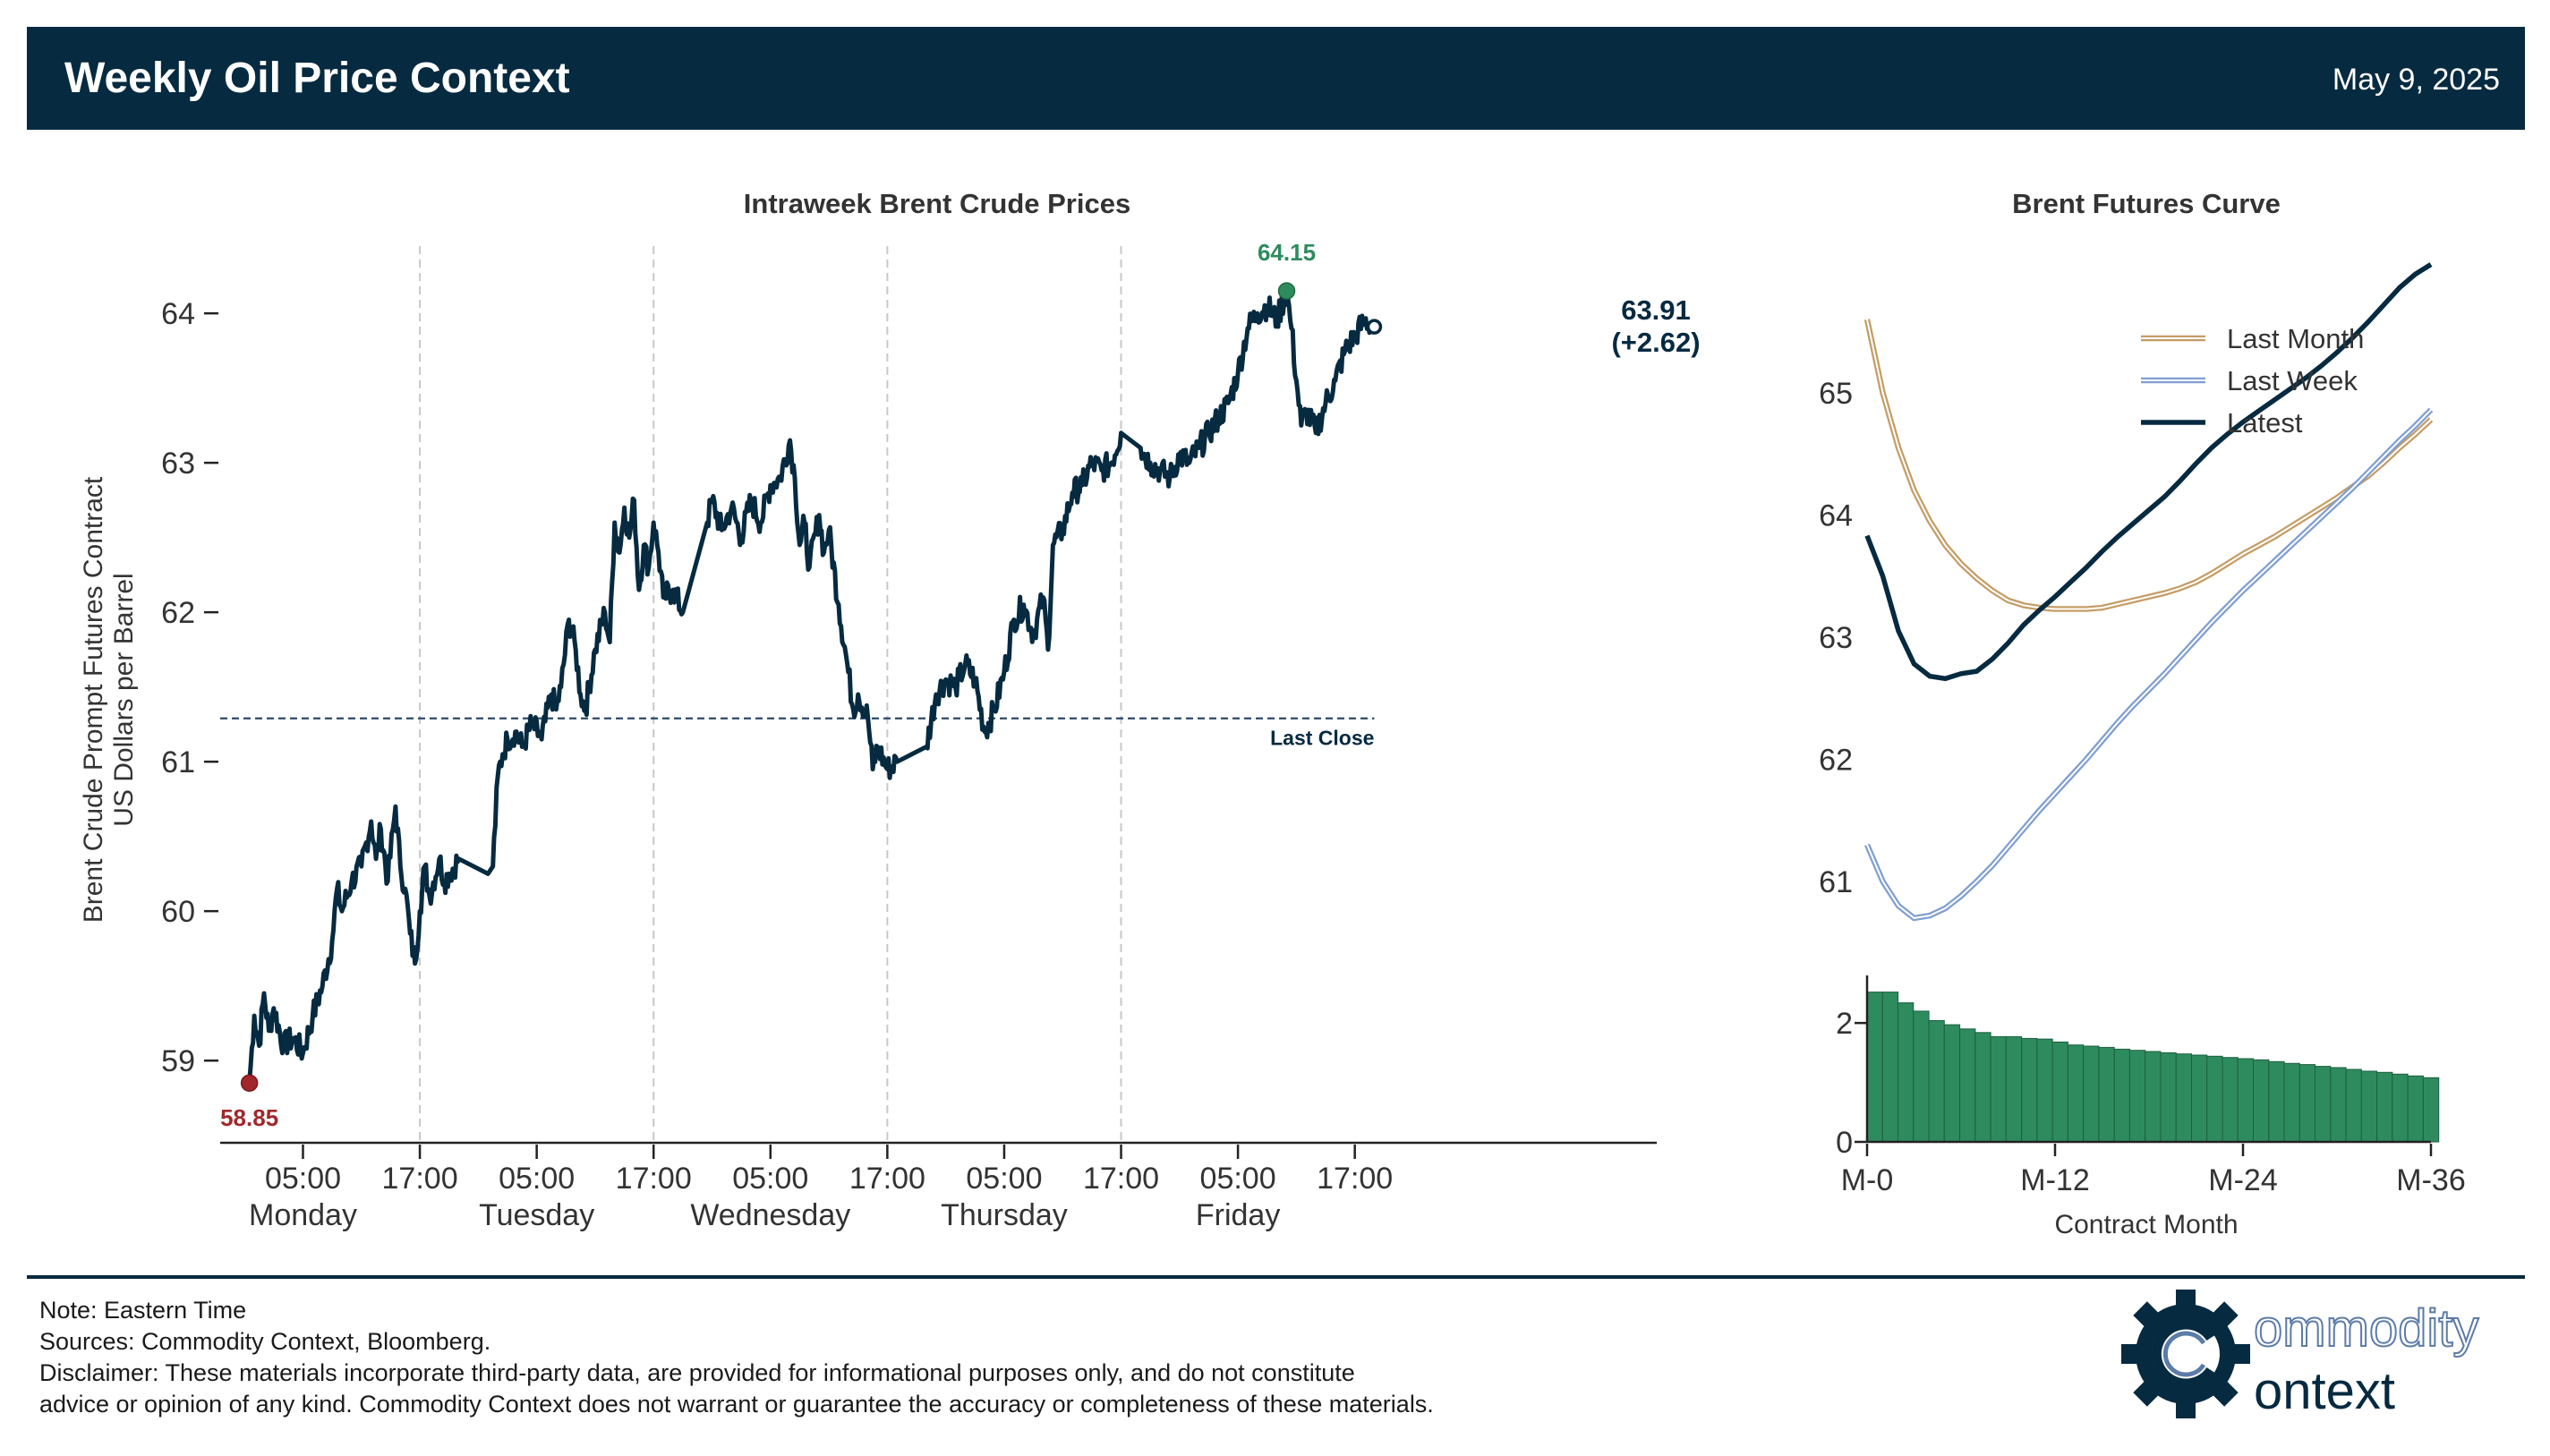  I want to click on y-tick-label: 60, so click(178, 912).